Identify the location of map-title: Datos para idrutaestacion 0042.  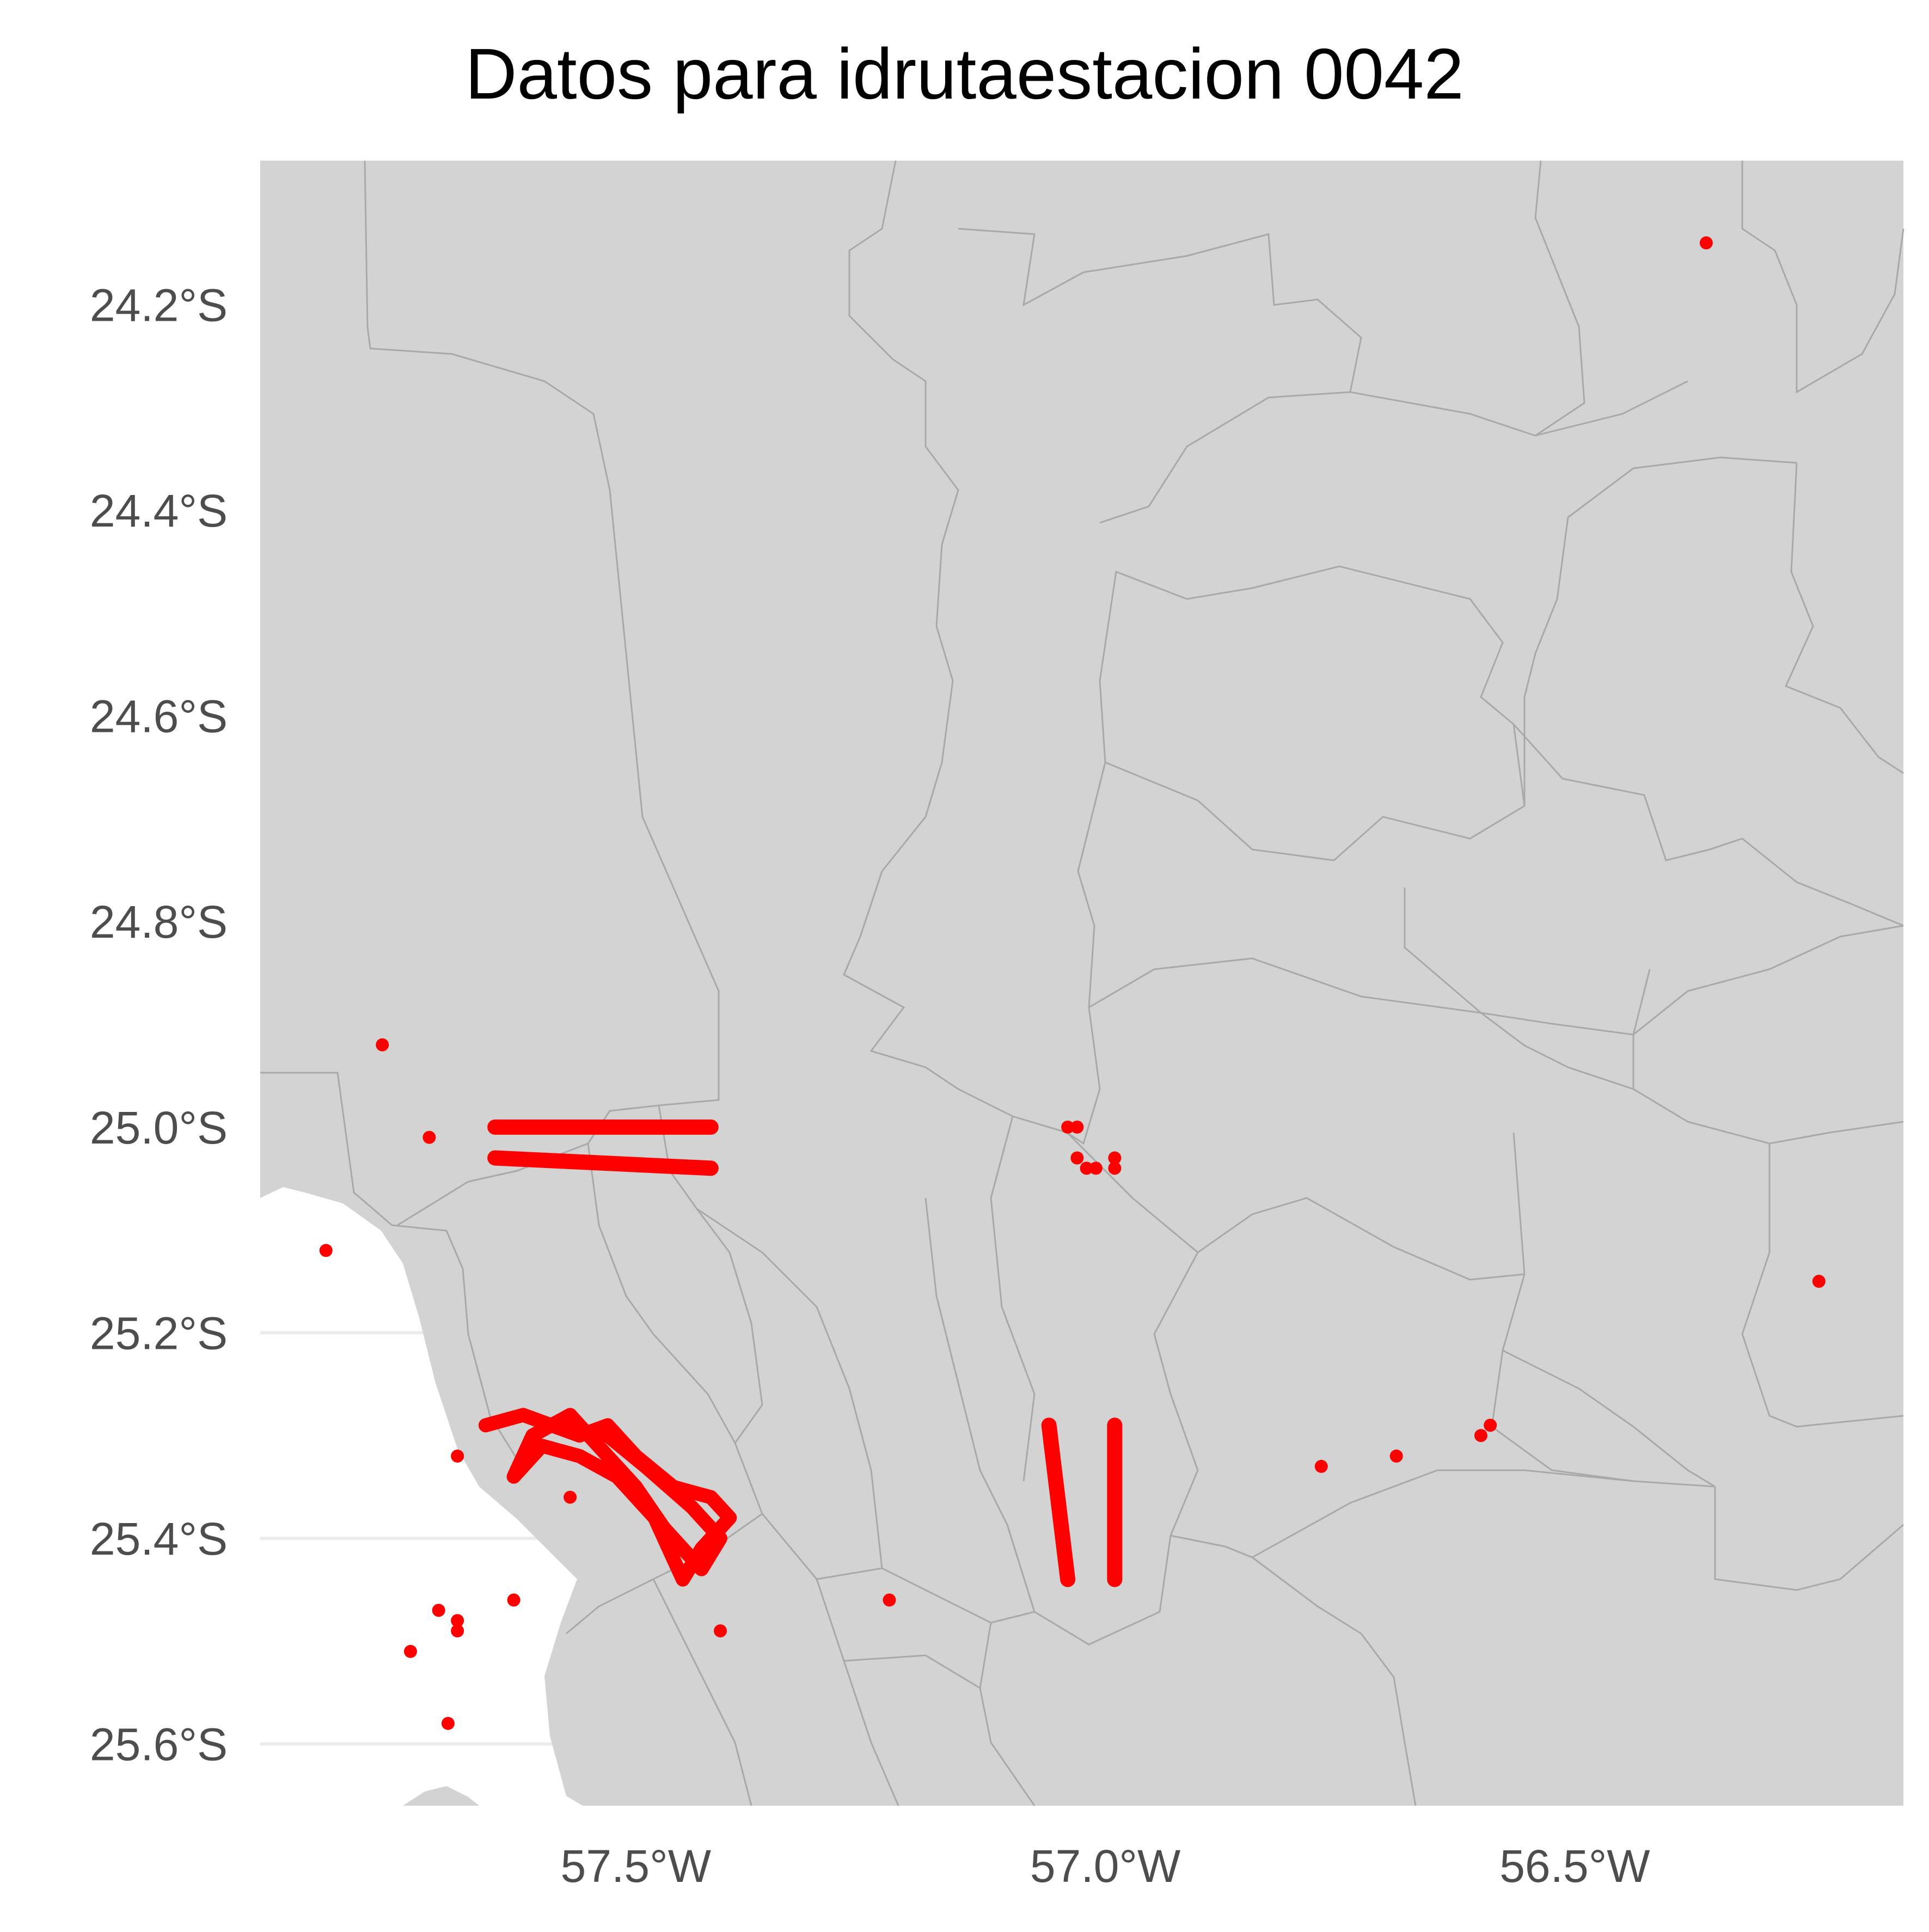
(964, 74).